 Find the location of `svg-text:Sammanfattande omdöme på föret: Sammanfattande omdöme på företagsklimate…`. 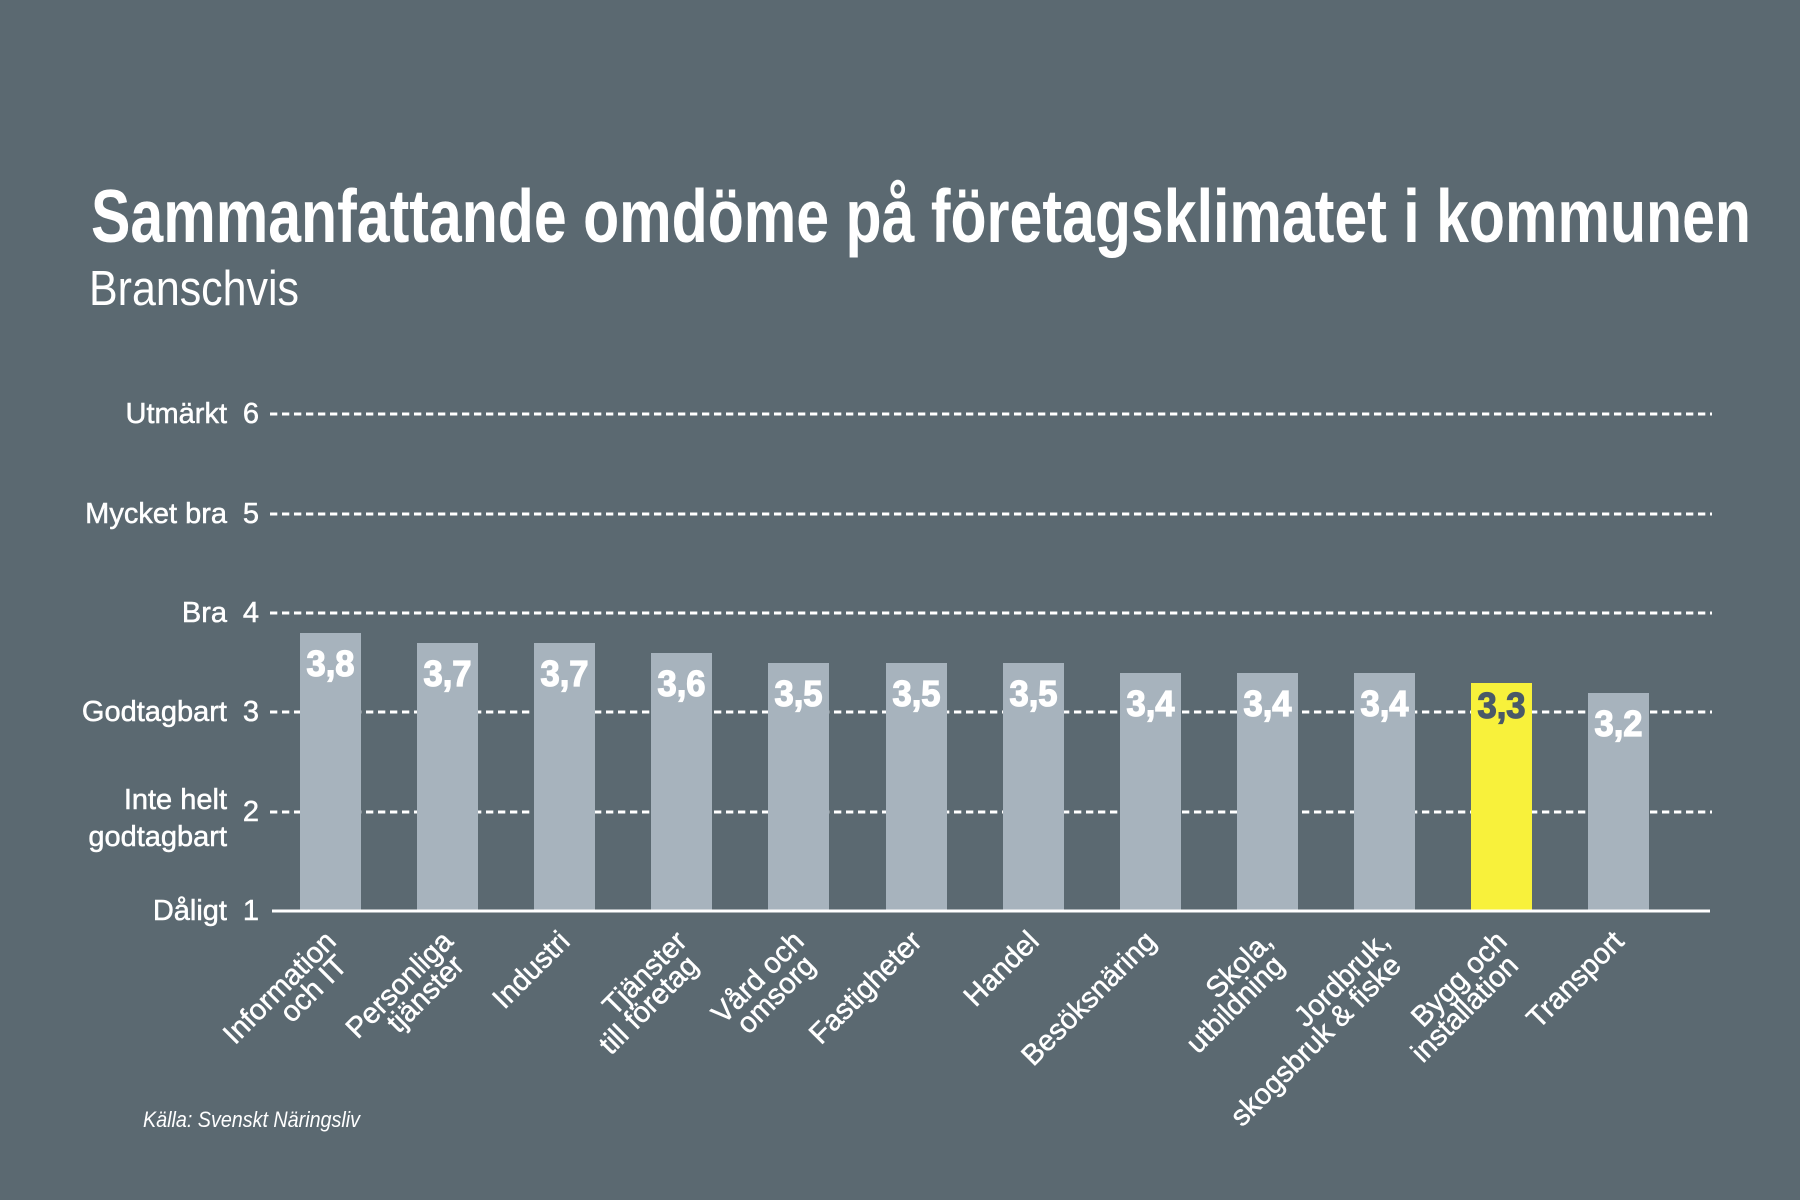

svg-text:Sammanfattande omdöme på föret: Sammanfattande omdöme på företagsklimate… is located at coordinates (921, 216).